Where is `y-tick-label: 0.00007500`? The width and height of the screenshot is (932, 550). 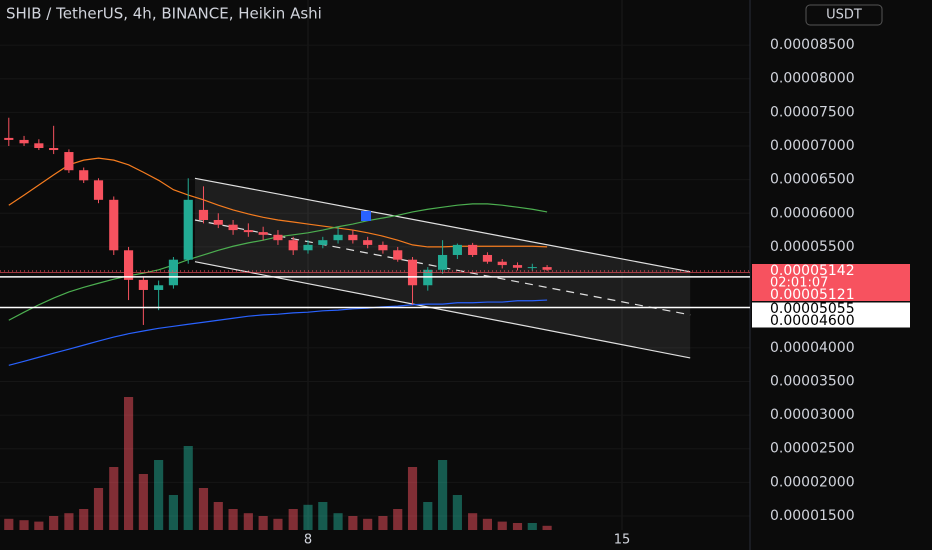
y-tick-label: 0.00007500 is located at coordinates (812, 112).